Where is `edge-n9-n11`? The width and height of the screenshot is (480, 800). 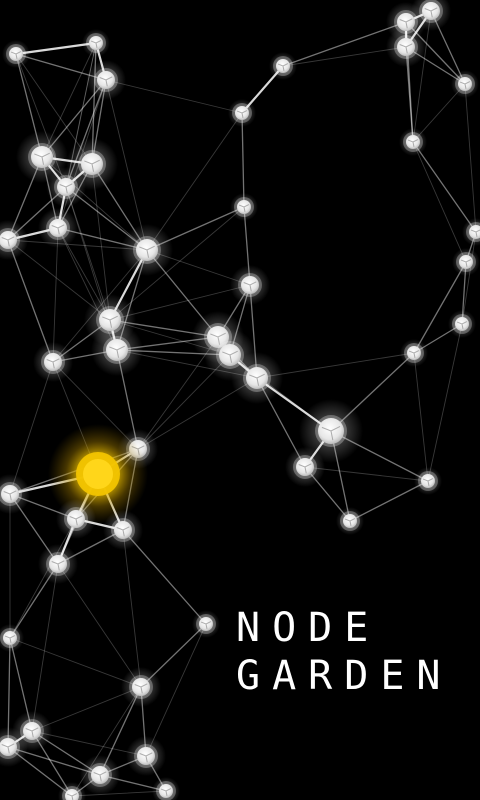 edge-n9-n11 is located at coordinates (344, 44).